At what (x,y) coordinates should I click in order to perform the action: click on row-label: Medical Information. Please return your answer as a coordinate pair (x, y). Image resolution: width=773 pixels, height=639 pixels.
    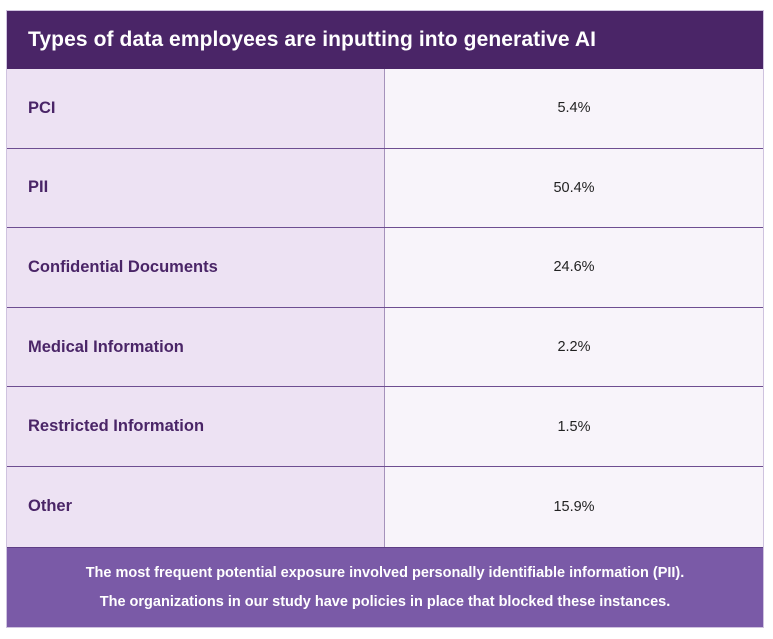
    Looking at the image, I should click on (196, 347).